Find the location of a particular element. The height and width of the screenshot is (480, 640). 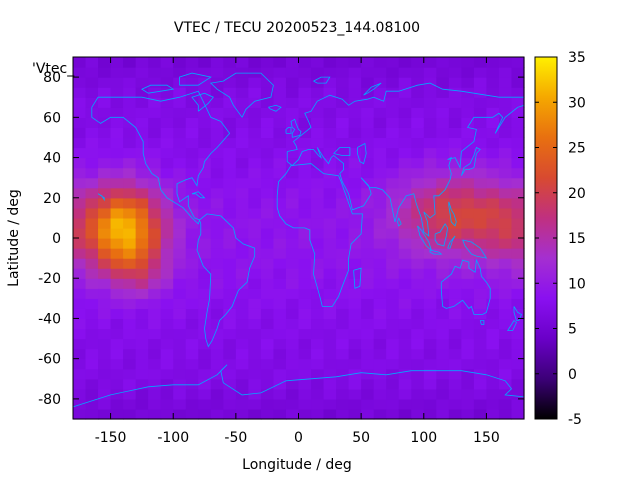

y-tick-label: -80 is located at coordinates (49, 400).